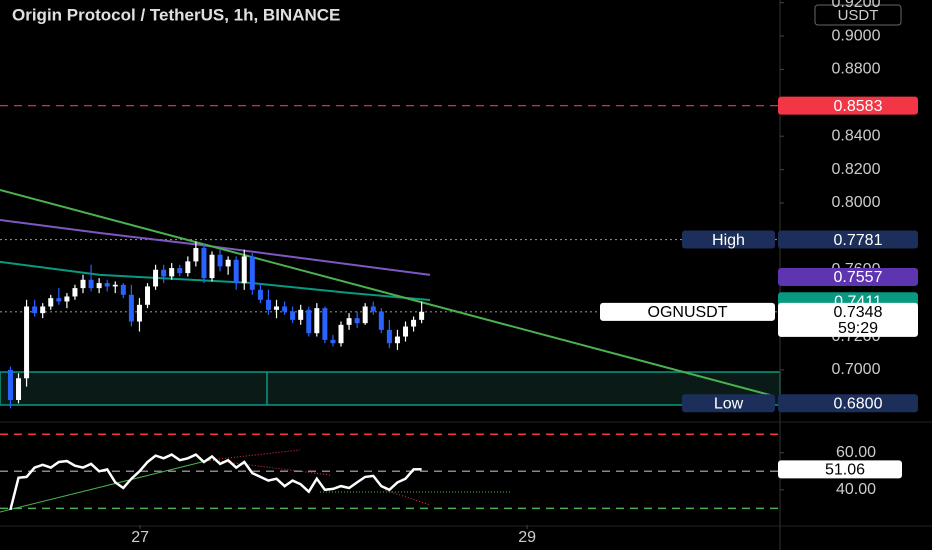 This screenshot has height=550, width=932. Describe the element at coordinates (856, 35) in the screenshot. I see `y-tick-label: 0.9000` at that location.